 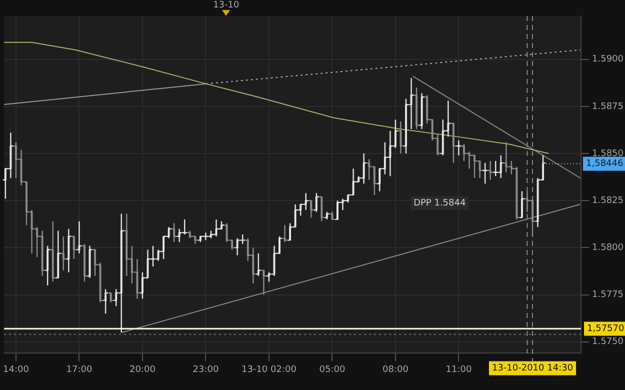 What do you see at coordinates (533, 369) in the screenshot?
I see `ref-line-label: 13-10-2010 14:30` at bounding box center [533, 369].